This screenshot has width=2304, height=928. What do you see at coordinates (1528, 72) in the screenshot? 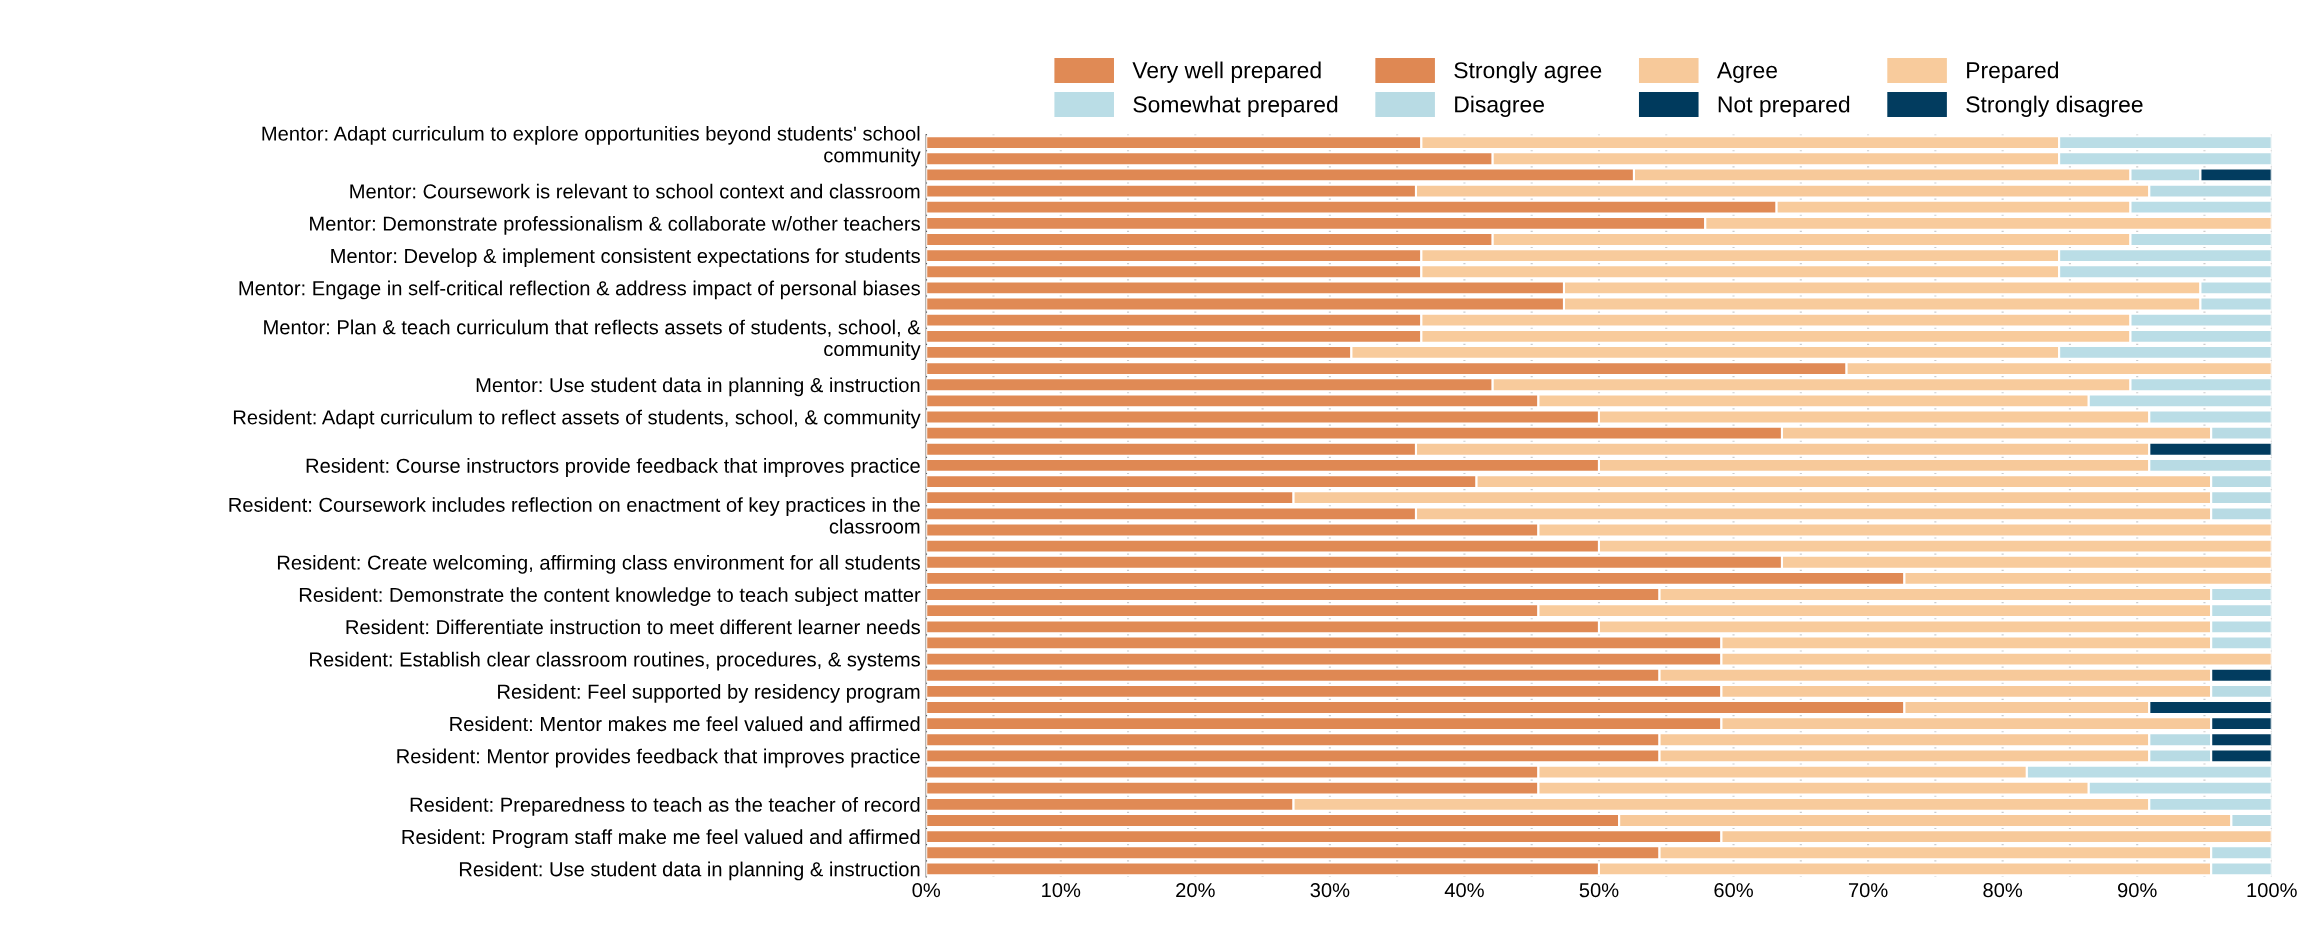
I see `legend-label: Strongly agree` at bounding box center [1528, 72].